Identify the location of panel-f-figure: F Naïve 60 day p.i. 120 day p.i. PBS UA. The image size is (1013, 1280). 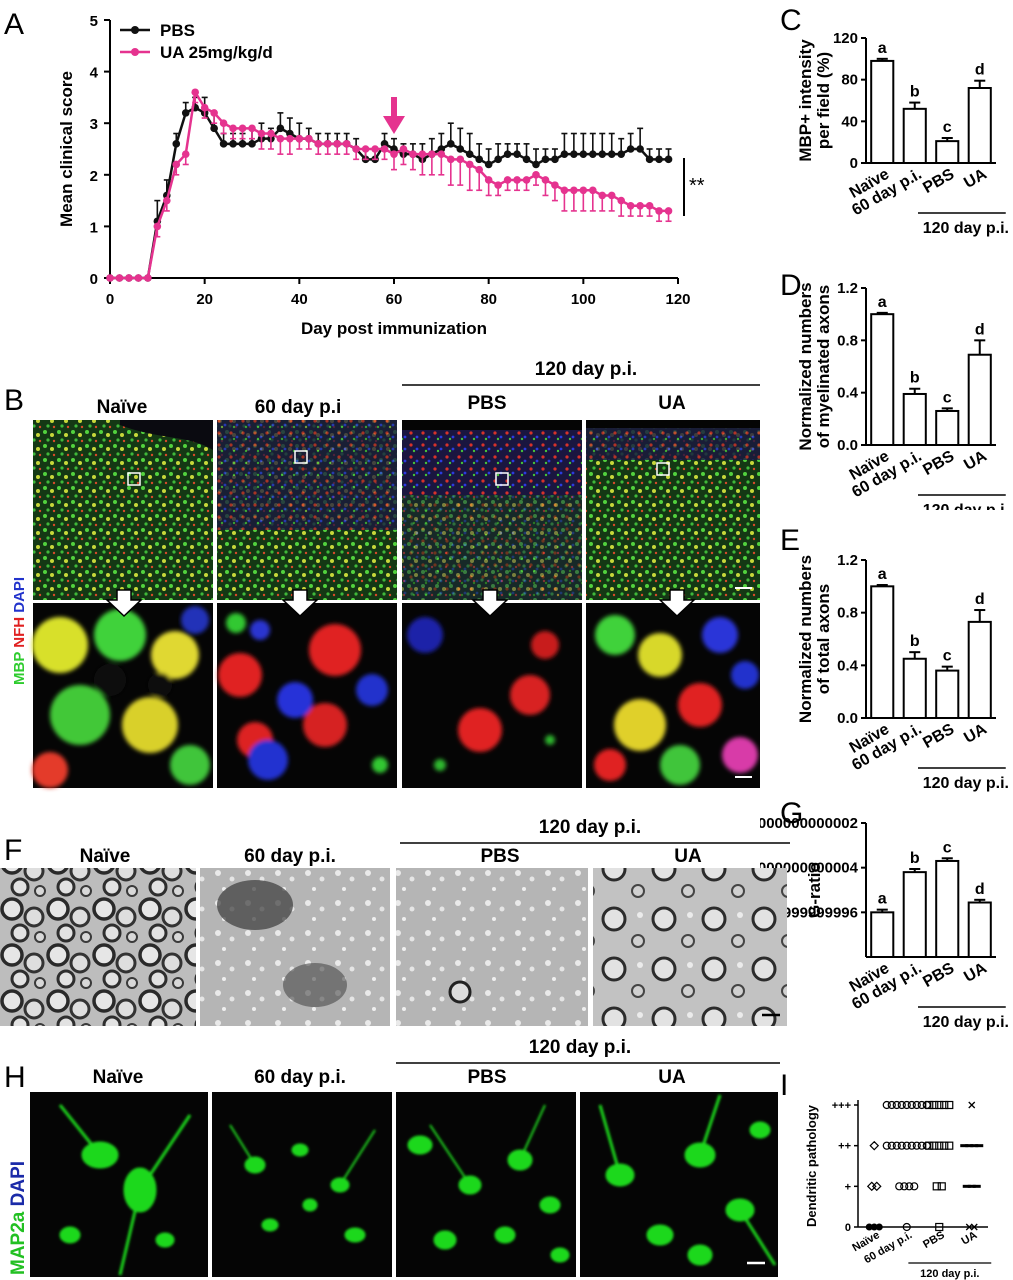
(395, 921).